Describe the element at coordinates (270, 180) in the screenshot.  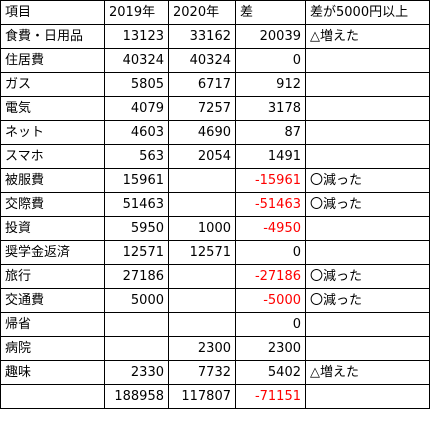
I see `cell-difference: -15961` at that location.